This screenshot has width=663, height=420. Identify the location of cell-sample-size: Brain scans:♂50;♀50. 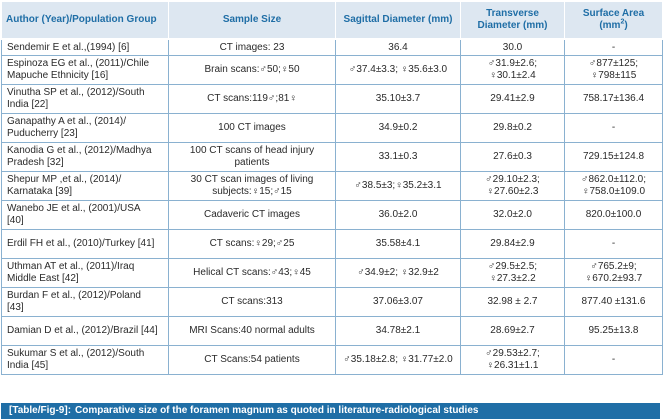
(252, 70).